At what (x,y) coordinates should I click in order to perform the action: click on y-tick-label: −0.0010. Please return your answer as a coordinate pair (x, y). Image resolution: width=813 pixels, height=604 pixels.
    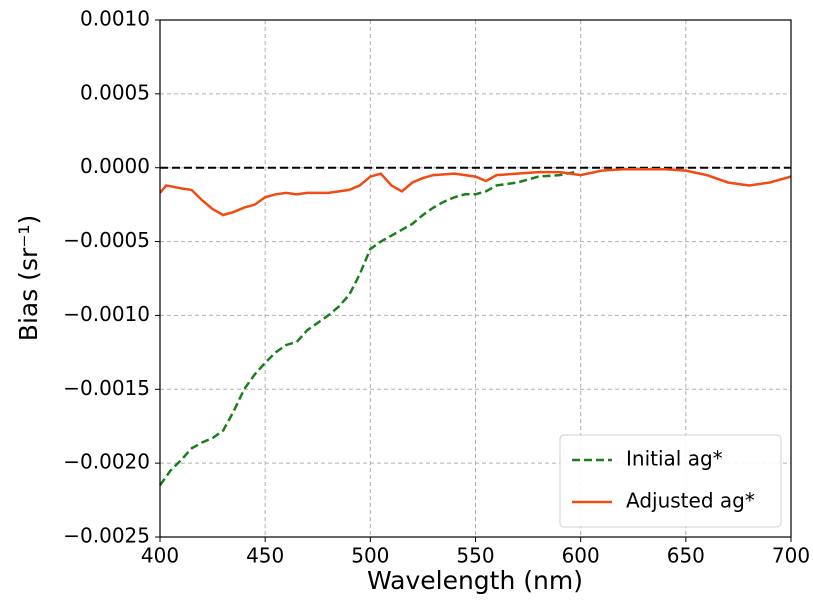
    Looking at the image, I should click on (106, 314).